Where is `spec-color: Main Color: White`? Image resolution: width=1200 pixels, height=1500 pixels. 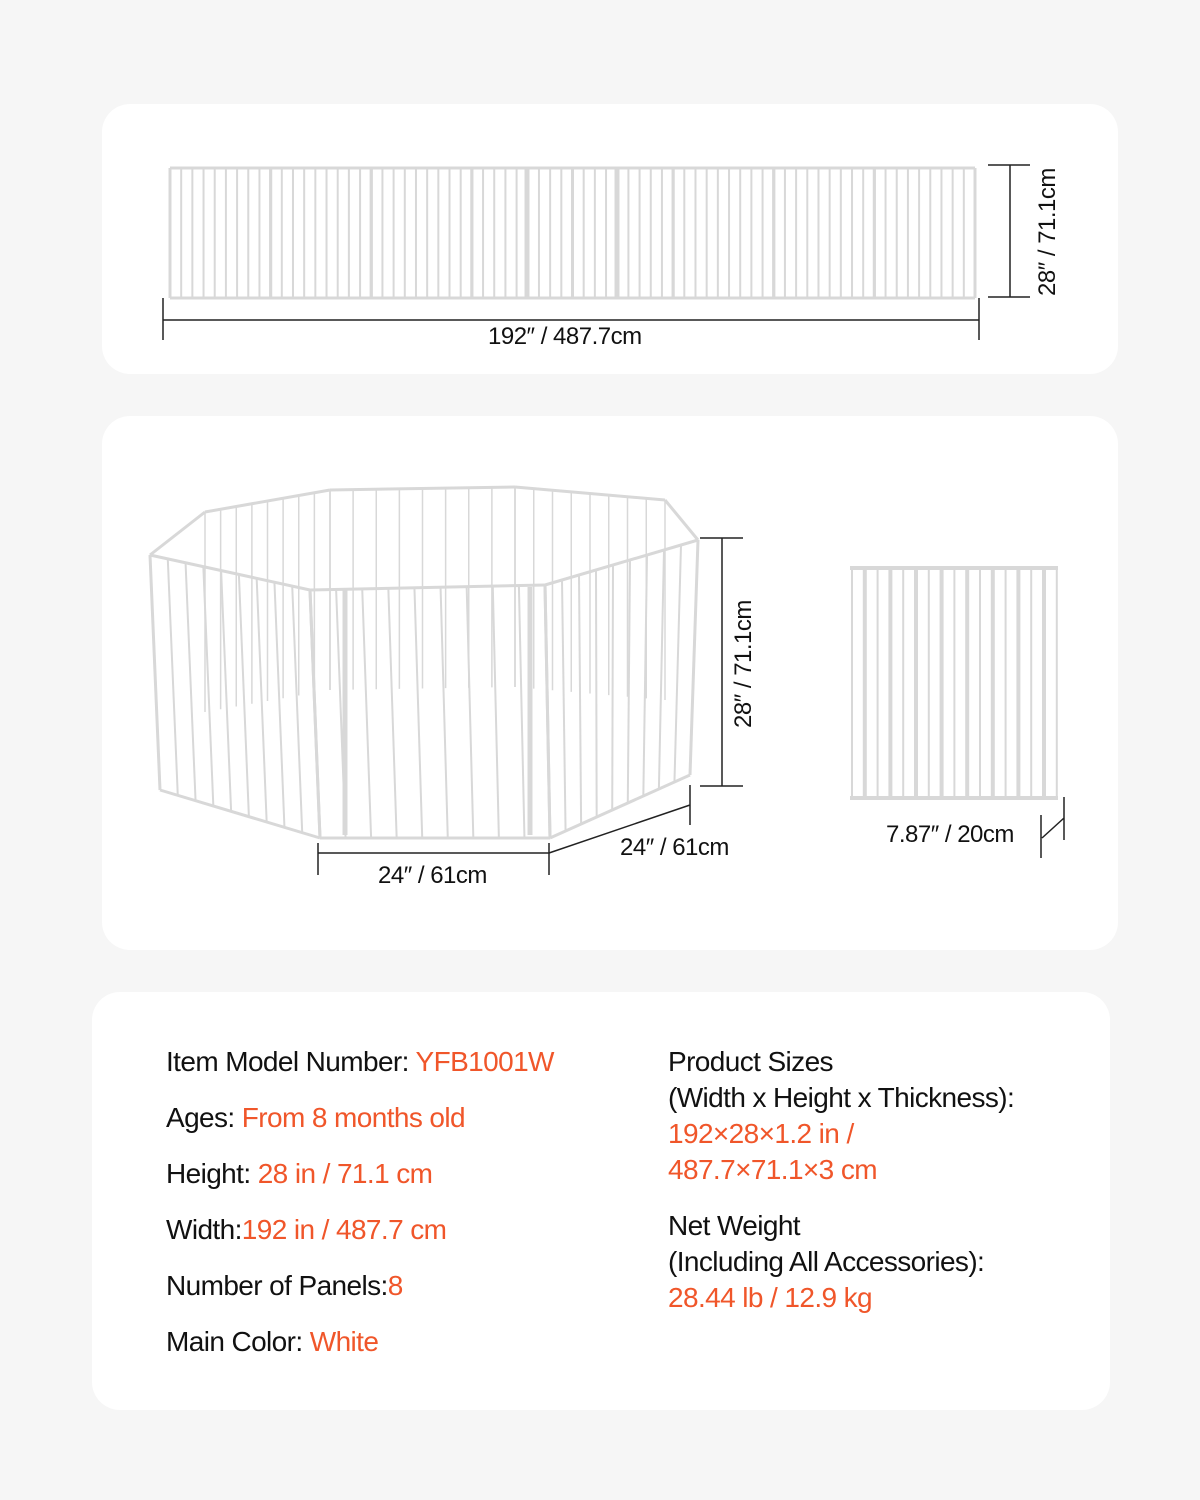 spec-color: Main Color: White is located at coordinates (272, 1341).